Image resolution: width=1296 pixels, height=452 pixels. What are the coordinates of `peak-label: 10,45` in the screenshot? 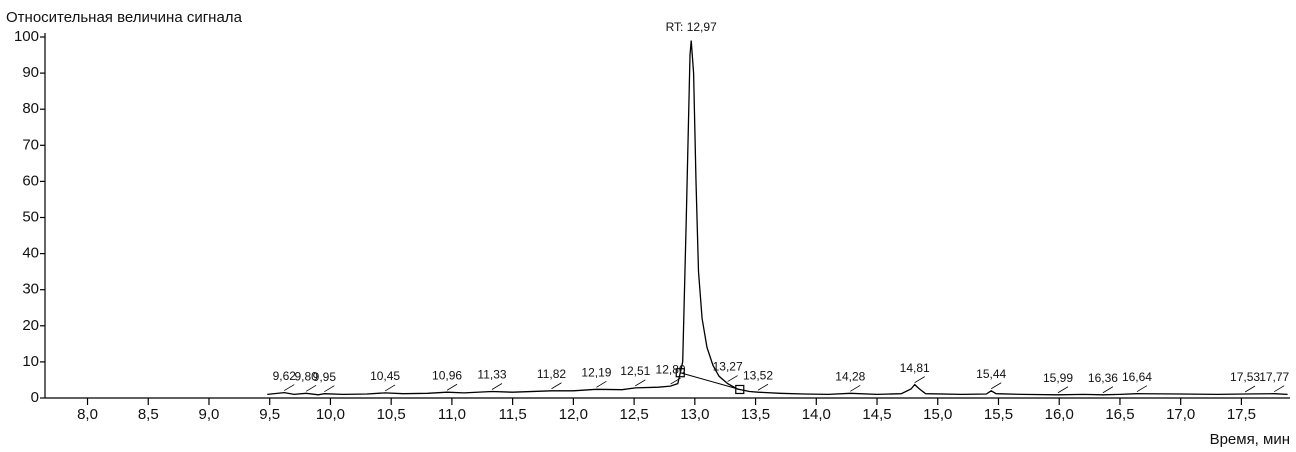 It's located at (385, 376).